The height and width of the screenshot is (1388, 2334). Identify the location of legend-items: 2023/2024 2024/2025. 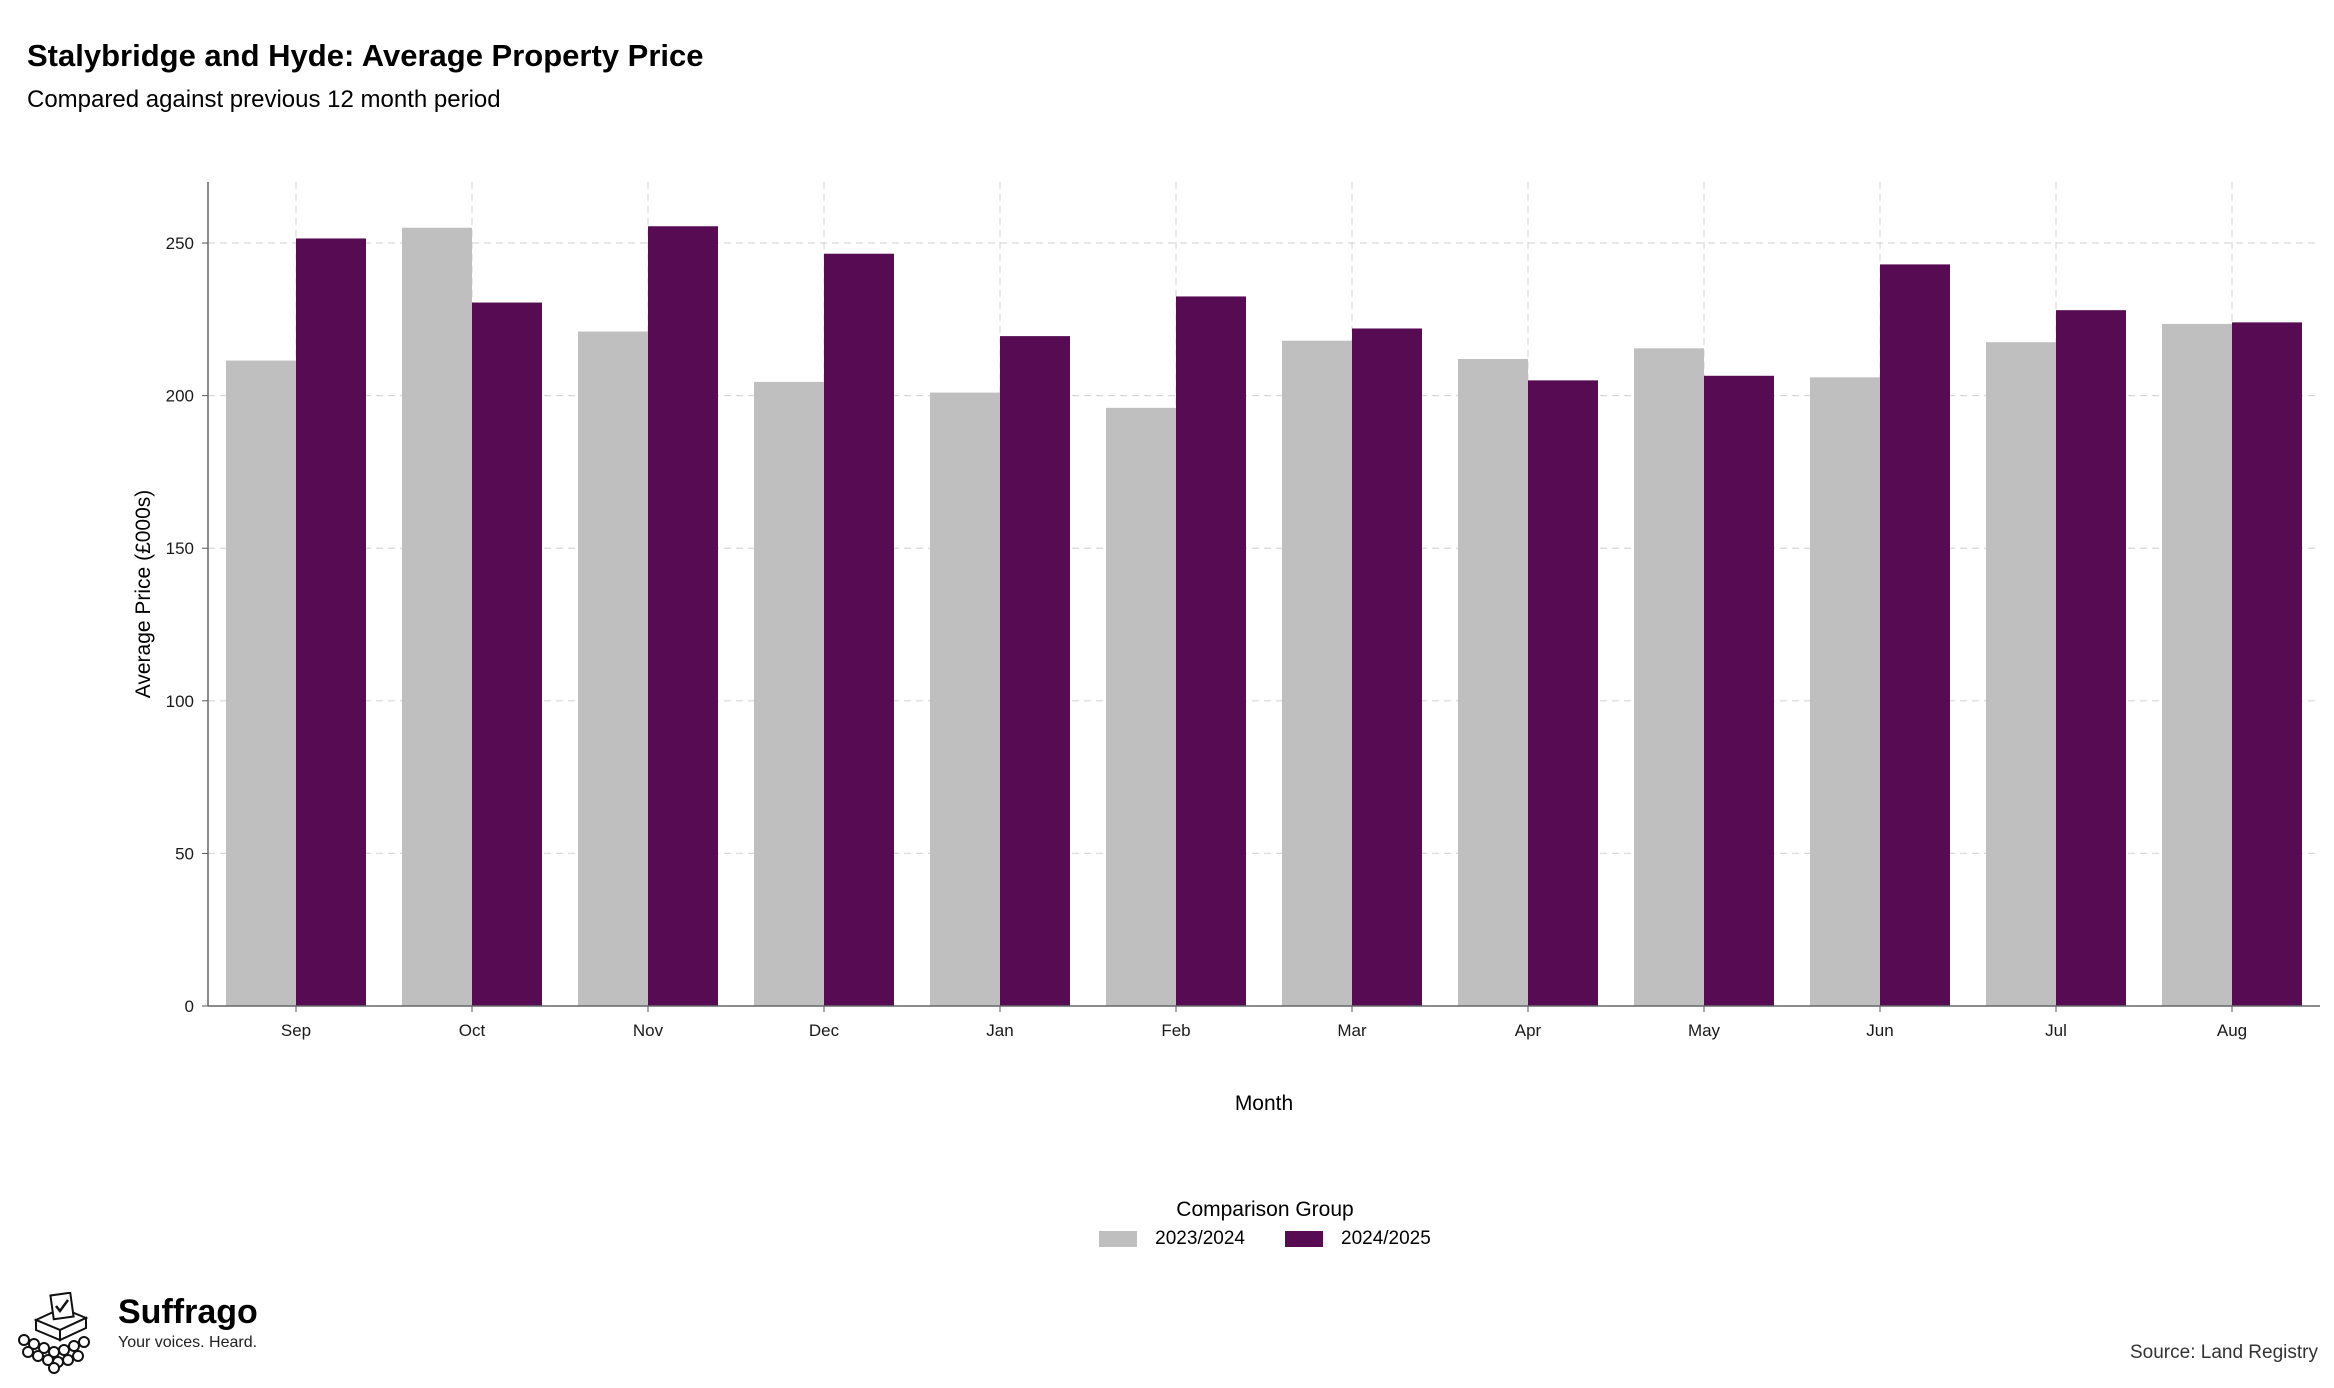
(1265, 1239).